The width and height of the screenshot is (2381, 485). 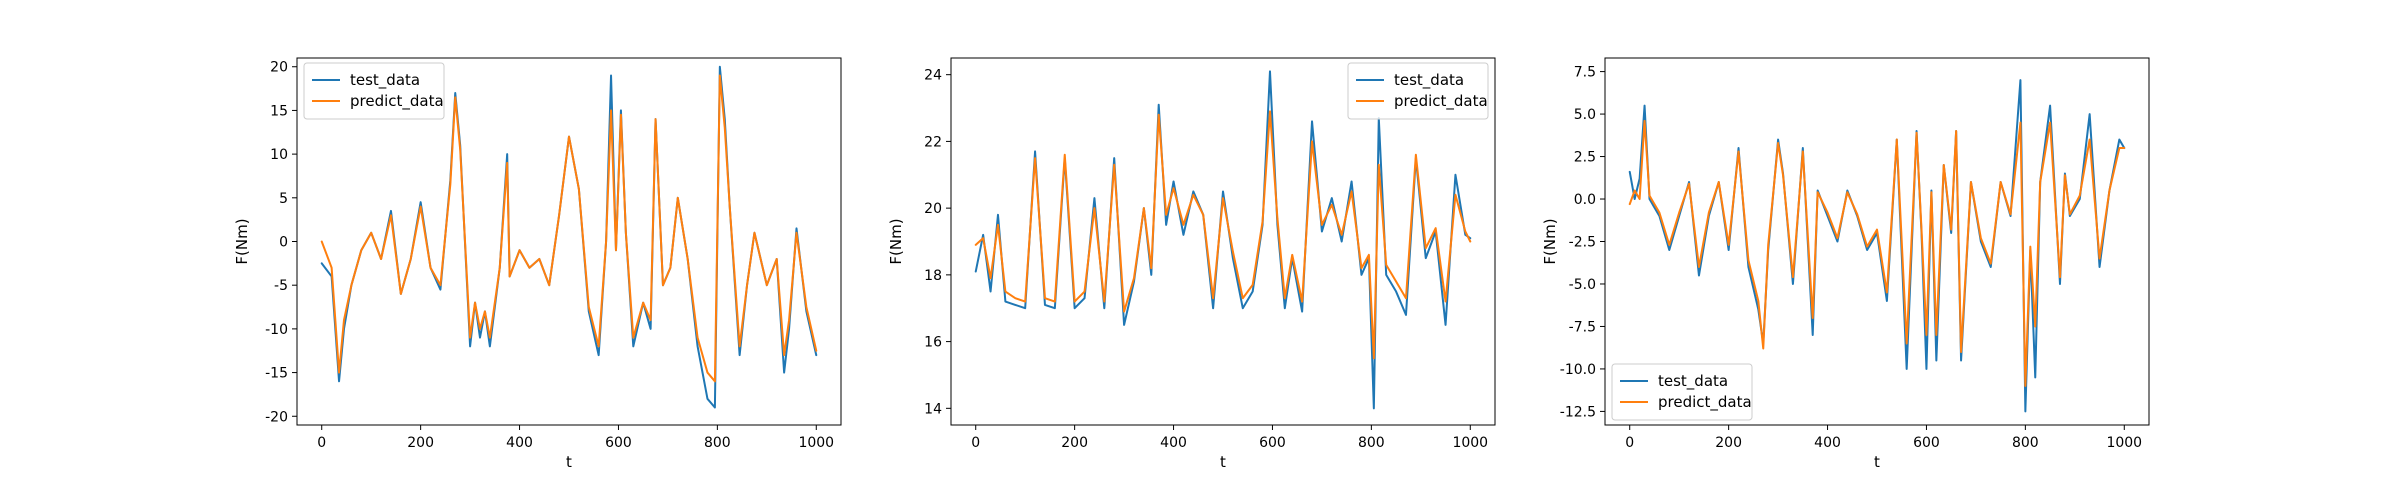 What do you see at coordinates (1582, 243) in the screenshot?
I see `y-tick-label: -2.5` at bounding box center [1582, 243].